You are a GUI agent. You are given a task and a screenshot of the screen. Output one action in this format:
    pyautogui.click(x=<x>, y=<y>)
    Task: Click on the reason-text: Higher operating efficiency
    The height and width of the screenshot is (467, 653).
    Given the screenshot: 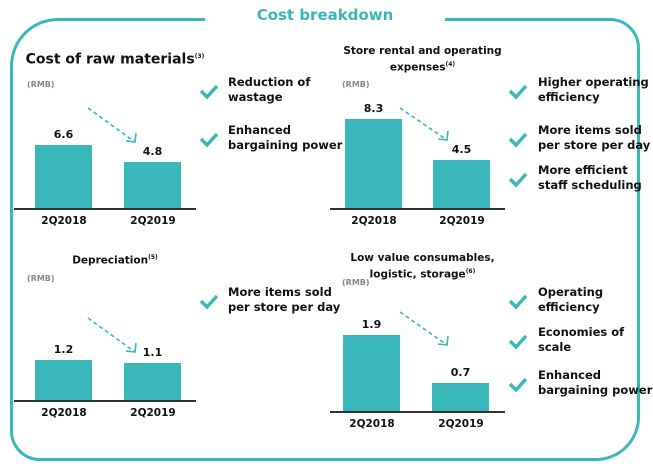 What is the action you would take?
    pyautogui.click(x=593, y=89)
    